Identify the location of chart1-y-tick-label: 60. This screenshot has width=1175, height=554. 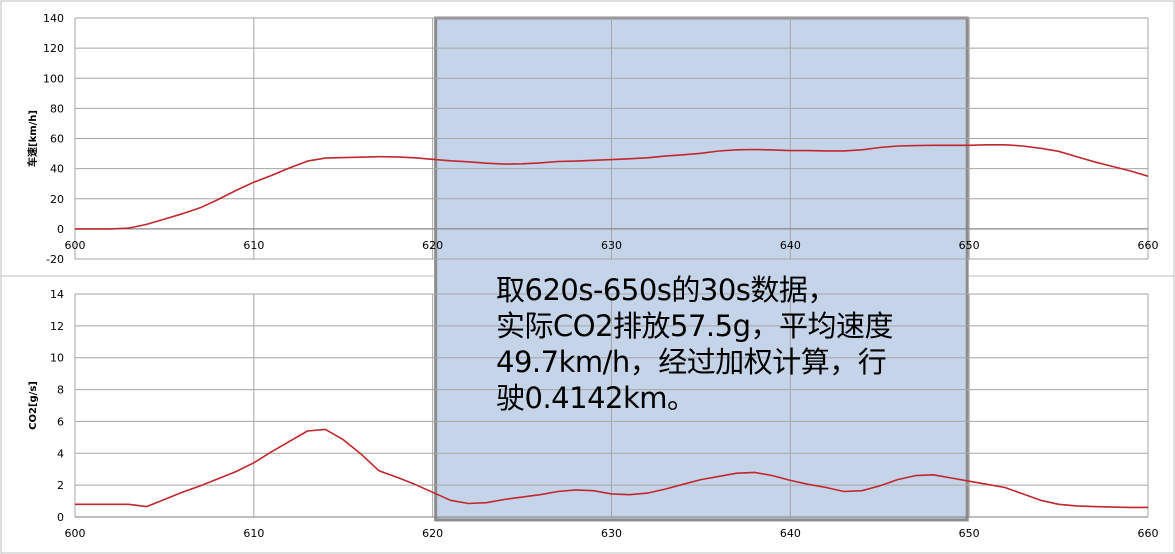
(57, 139).